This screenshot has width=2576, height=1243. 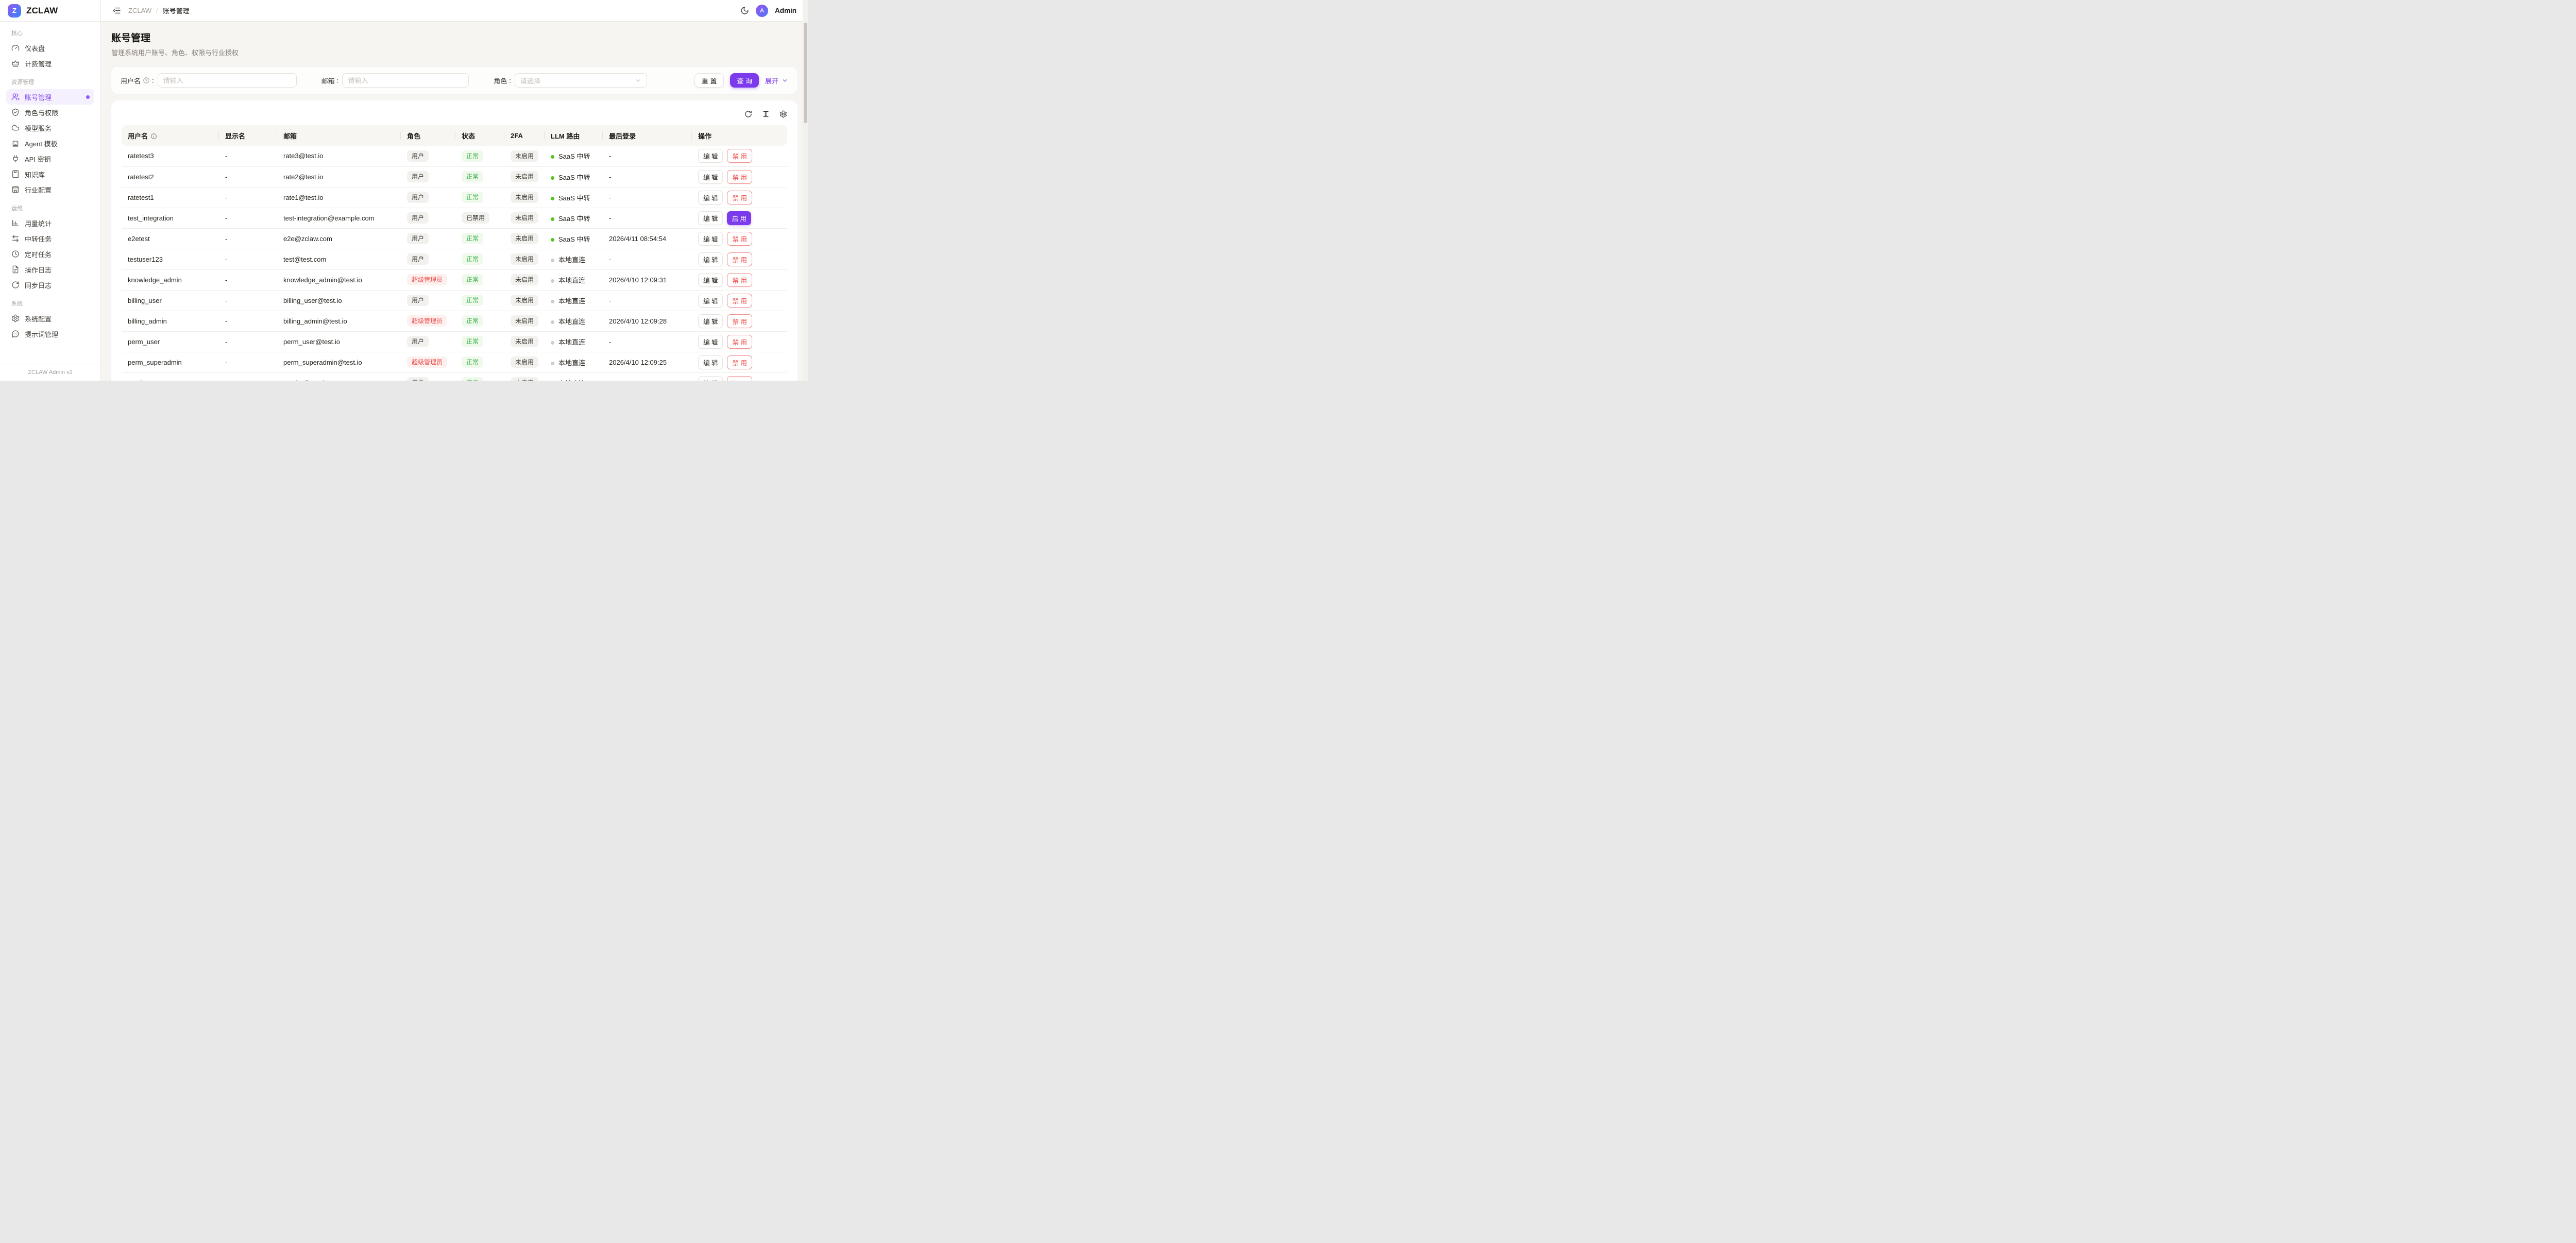 I want to click on breadcrumb-root: ZCLAW, so click(x=140, y=10).